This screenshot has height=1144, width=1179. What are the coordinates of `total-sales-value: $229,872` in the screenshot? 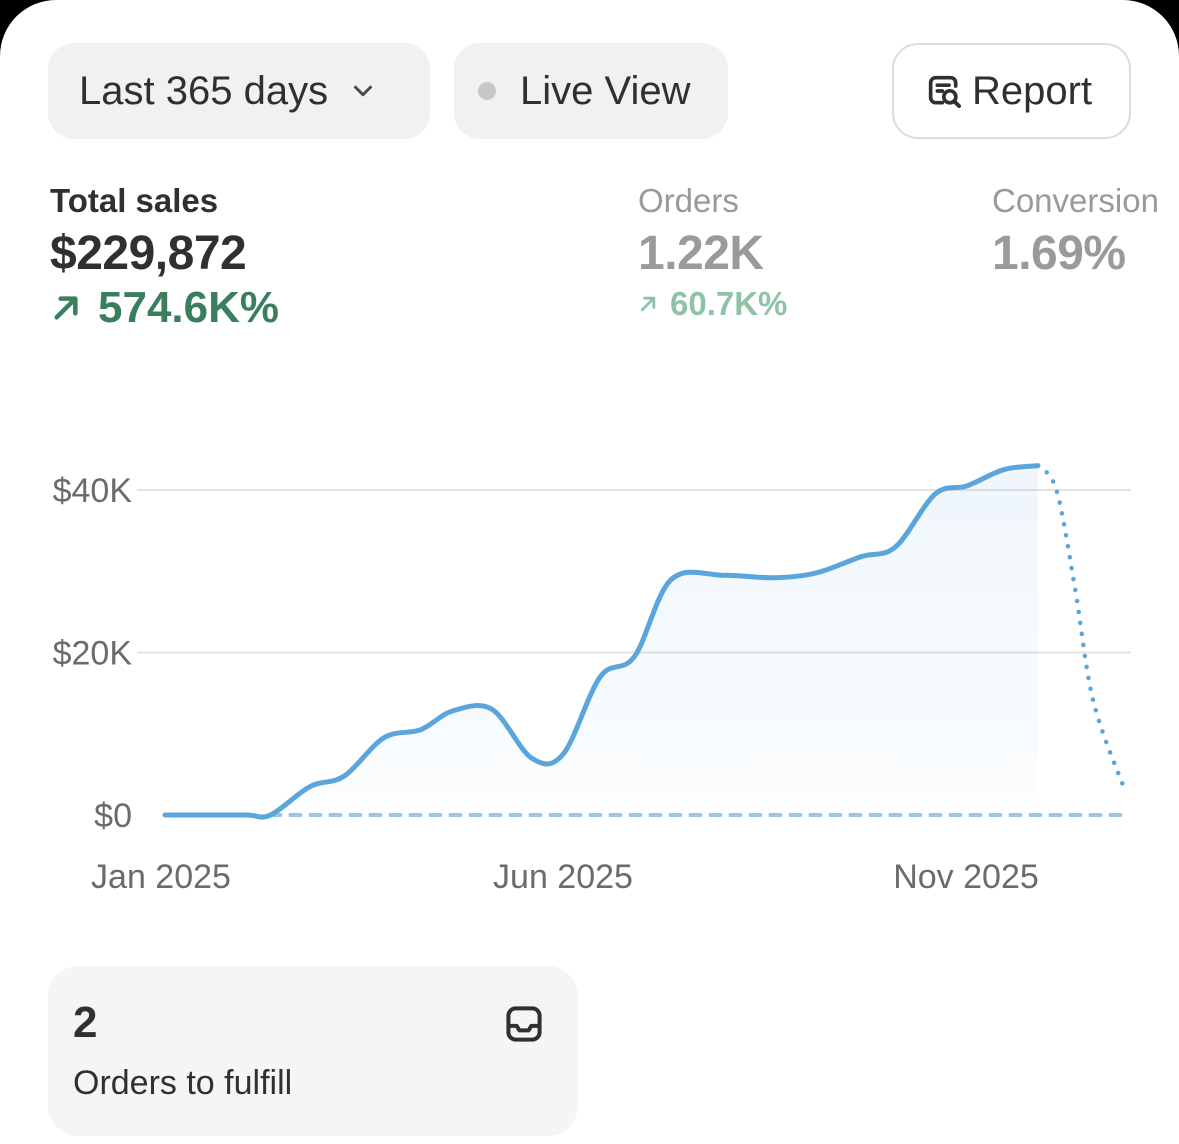 It's located at (148, 253).